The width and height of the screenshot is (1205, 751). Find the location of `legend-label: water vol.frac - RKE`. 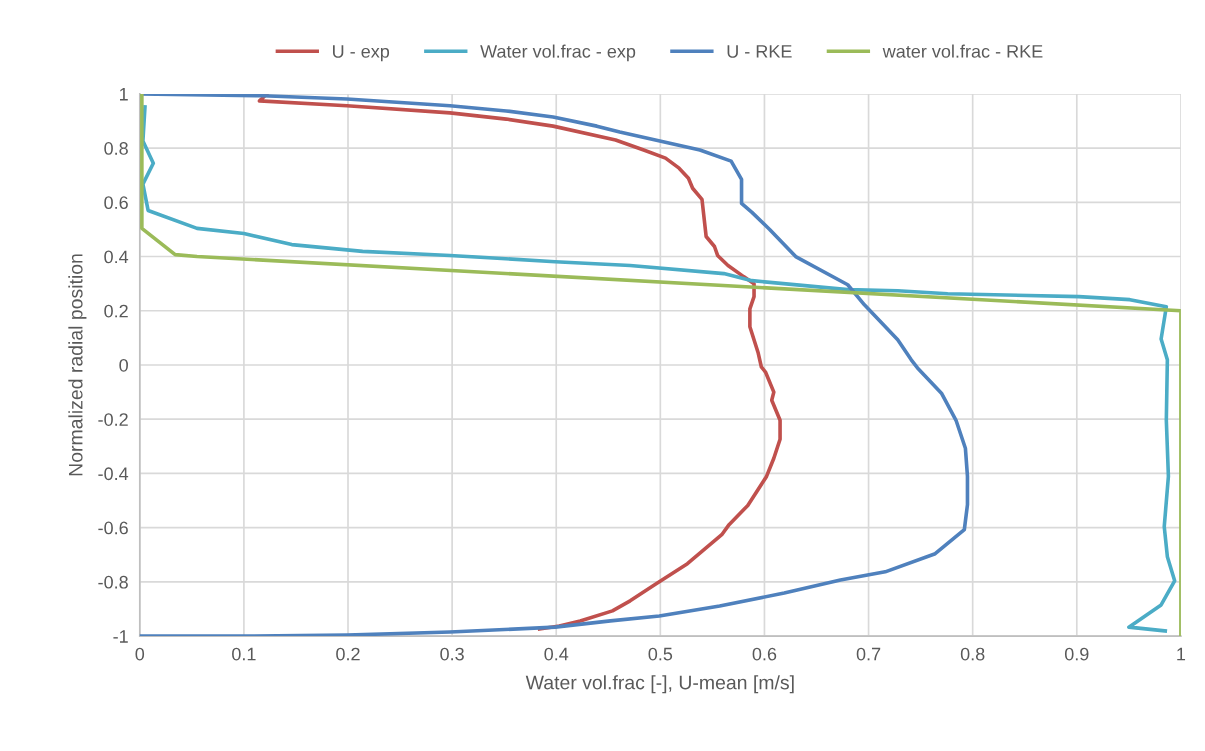

legend-label: water vol.frac - RKE is located at coordinates (962, 51).